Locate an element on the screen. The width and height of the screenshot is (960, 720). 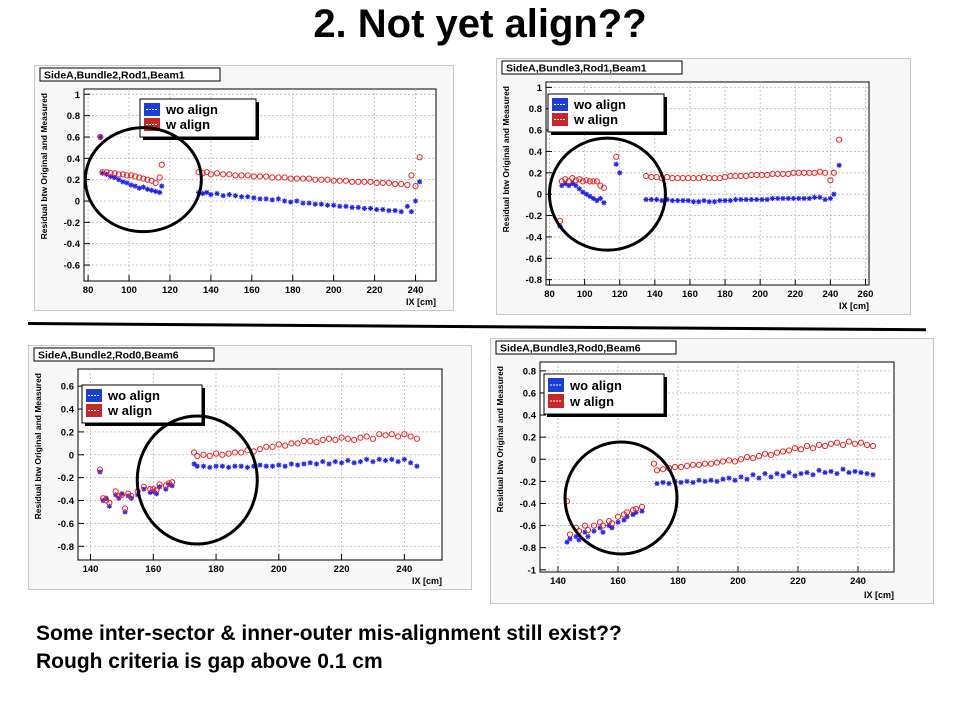
caption-line-2: Rough criteria is gap above 0.1 cm is located at coordinates (209, 661).